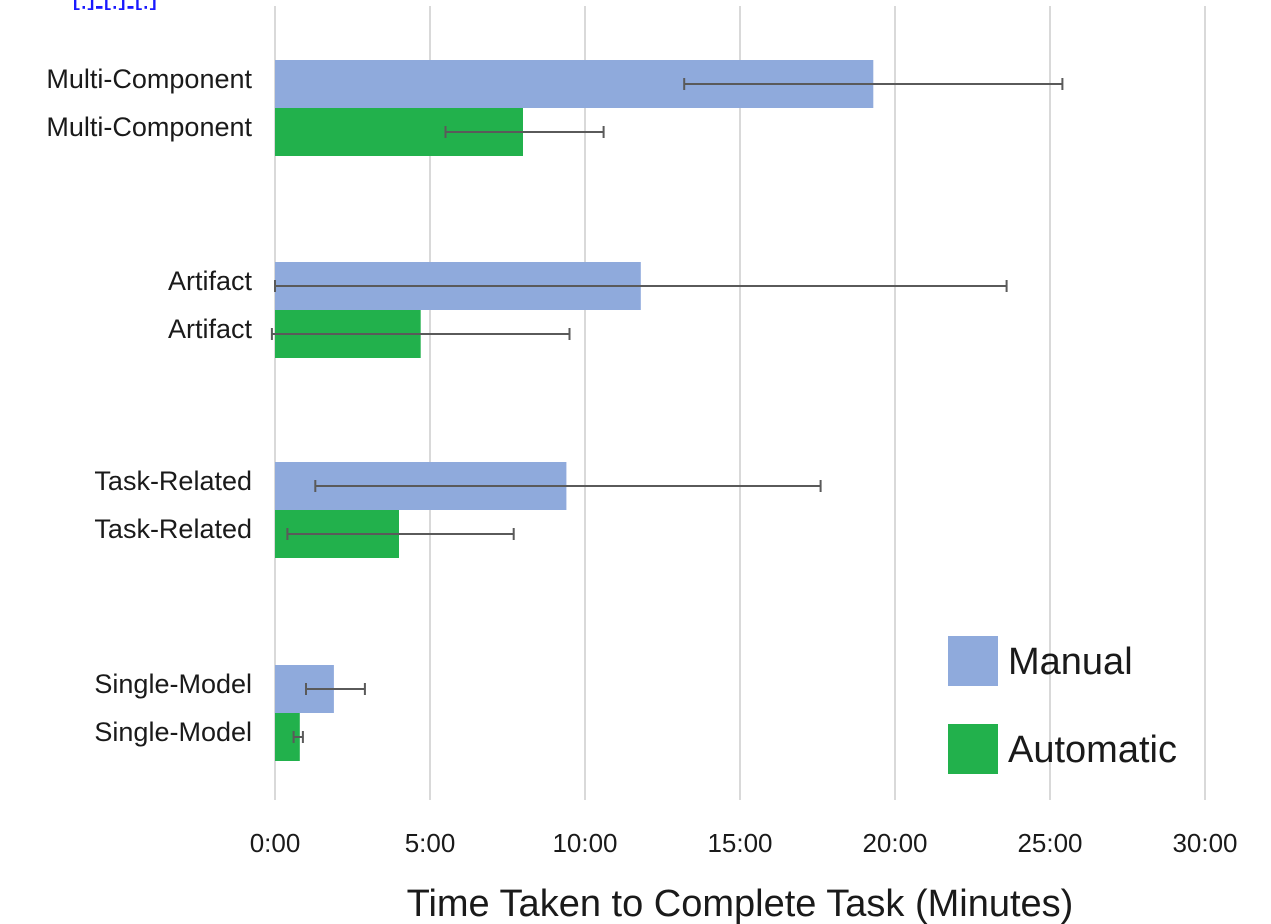  I want to click on category-label-0-0: Multi-Component, so click(149, 79).